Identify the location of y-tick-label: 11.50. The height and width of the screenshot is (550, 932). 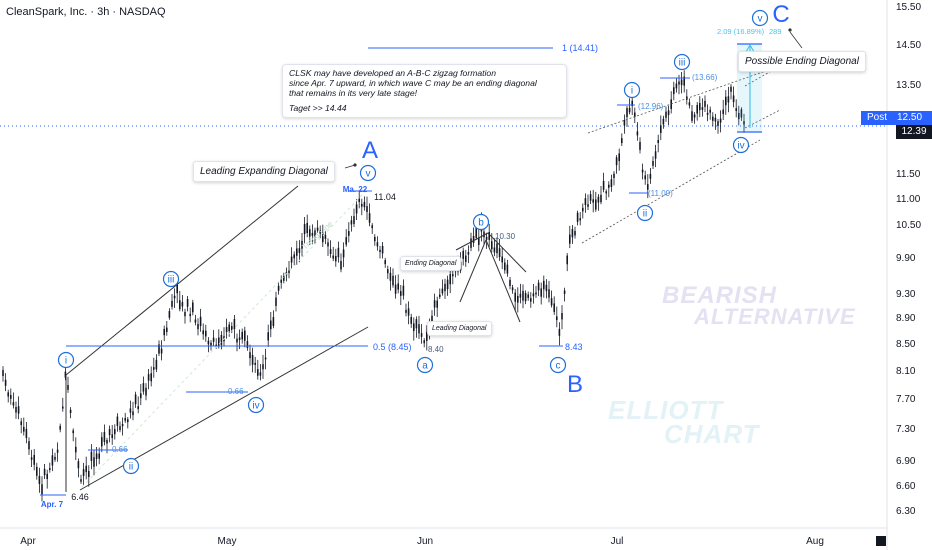
(908, 174).